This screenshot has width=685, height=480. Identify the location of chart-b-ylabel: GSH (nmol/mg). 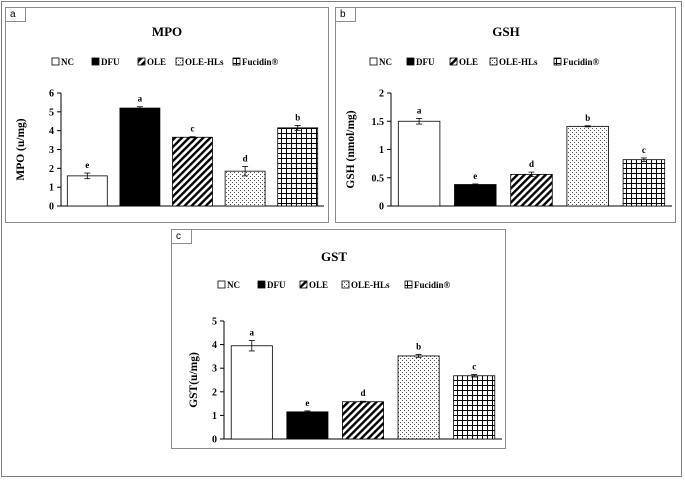
(351, 149).